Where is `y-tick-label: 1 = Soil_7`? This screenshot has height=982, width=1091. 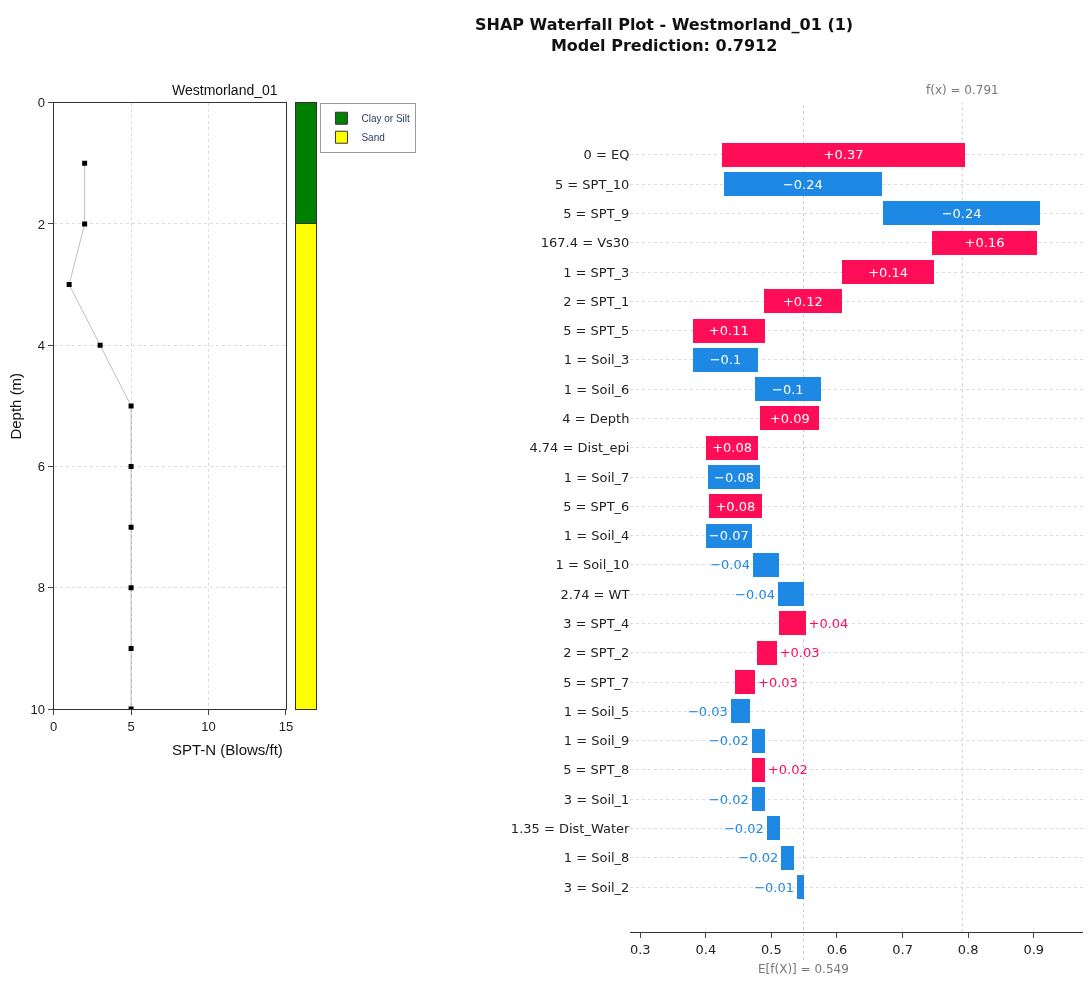 y-tick-label: 1 = Soil_7 is located at coordinates (596, 477).